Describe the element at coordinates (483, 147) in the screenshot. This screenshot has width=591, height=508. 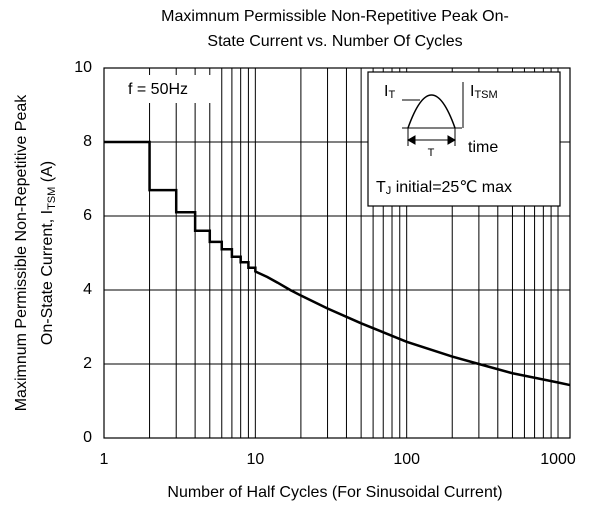
I see `time-label: time` at that location.